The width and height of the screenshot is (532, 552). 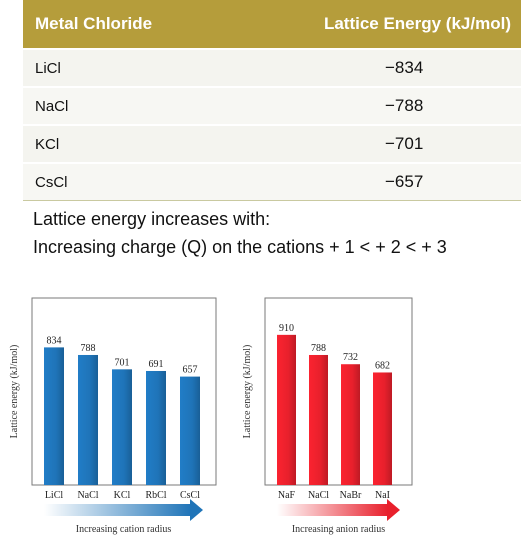 I want to click on cell-compound: LiCl, so click(x=48, y=68).